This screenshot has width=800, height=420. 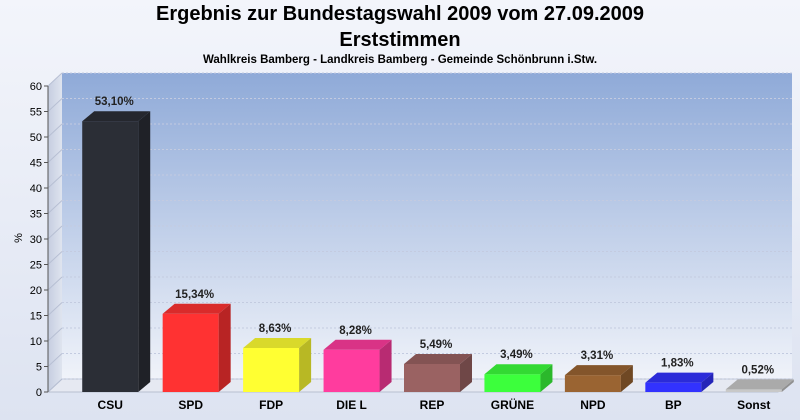 I want to click on chart-subtitle: Erststimmen, so click(x=400, y=40).